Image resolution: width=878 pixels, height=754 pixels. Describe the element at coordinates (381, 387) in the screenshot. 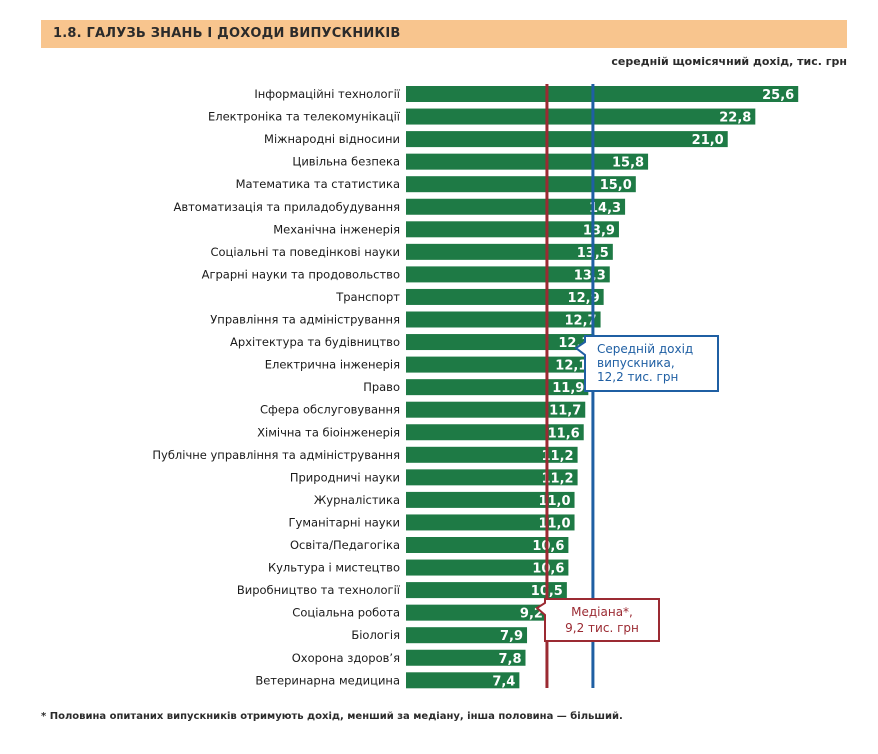

I see `category-label: Право` at that location.